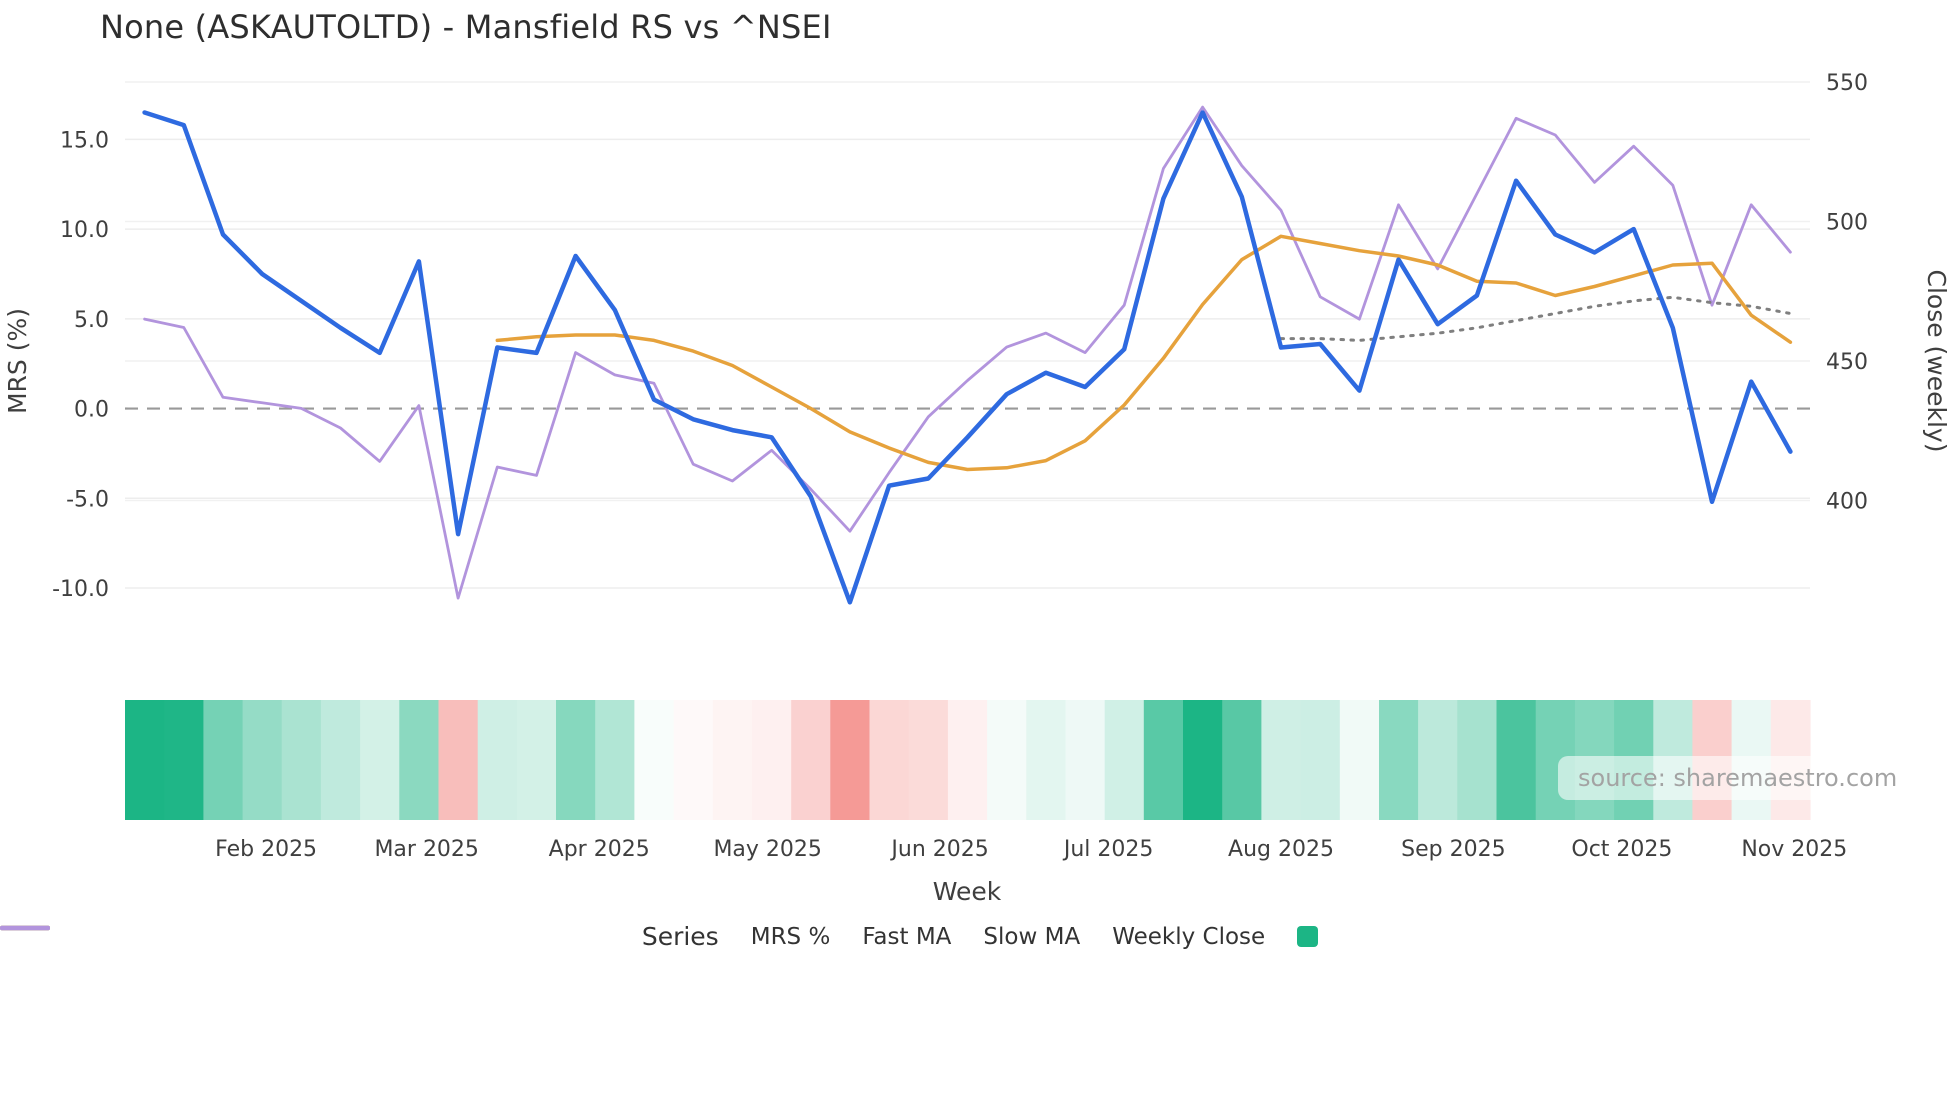 The width and height of the screenshot is (1960, 1102). What do you see at coordinates (1144, 353) in the screenshot?
I see `fast-ma-line` at bounding box center [1144, 353].